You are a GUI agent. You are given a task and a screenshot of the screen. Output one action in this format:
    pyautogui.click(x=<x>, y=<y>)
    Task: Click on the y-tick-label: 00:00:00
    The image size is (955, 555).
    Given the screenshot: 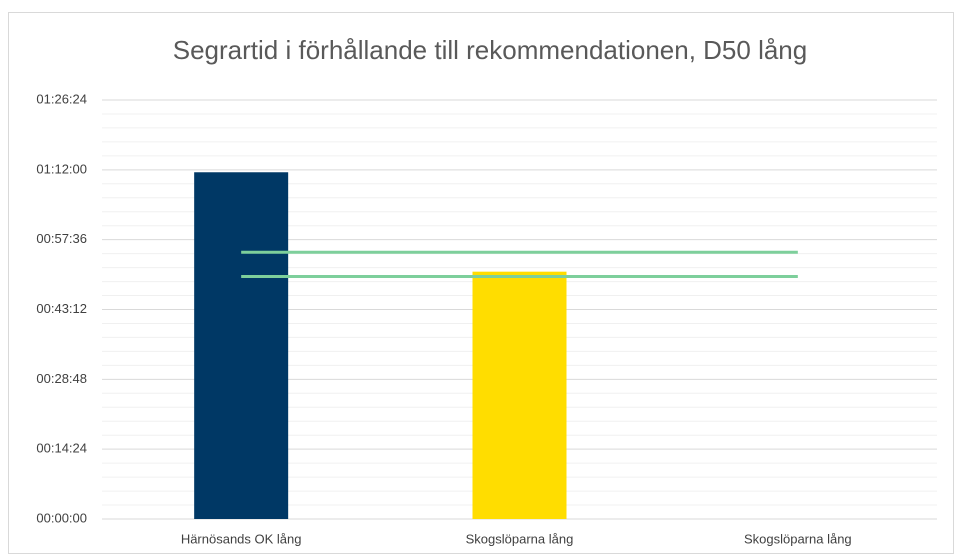 What is the action you would take?
    pyautogui.click(x=61, y=517)
    